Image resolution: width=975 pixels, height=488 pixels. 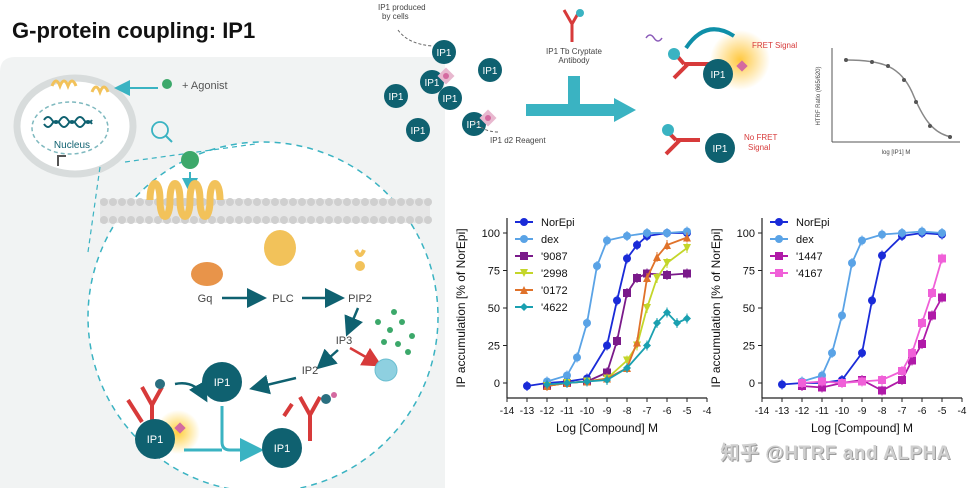 I want to click on legend-label: '0172, so click(x=554, y=291).